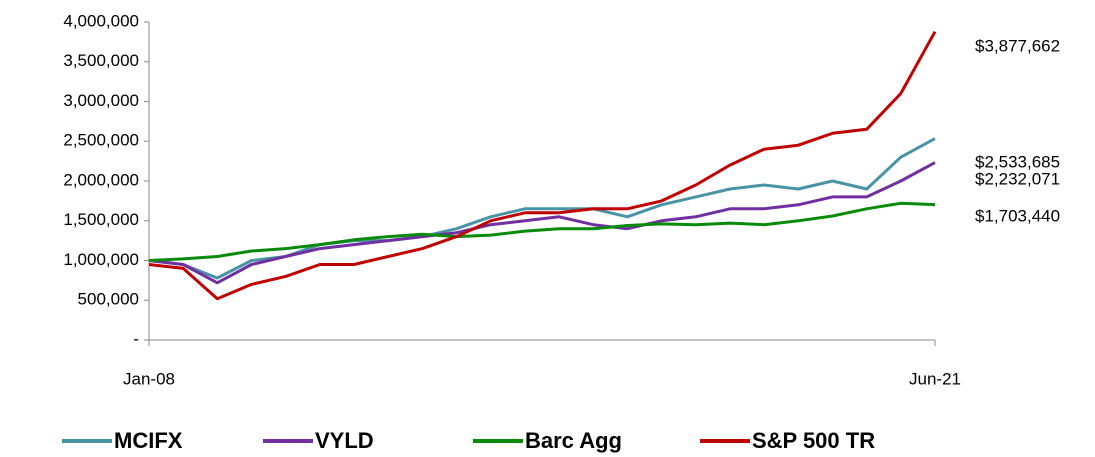  What do you see at coordinates (344, 440) in the screenshot?
I see `legend-label: VYLD` at bounding box center [344, 440].